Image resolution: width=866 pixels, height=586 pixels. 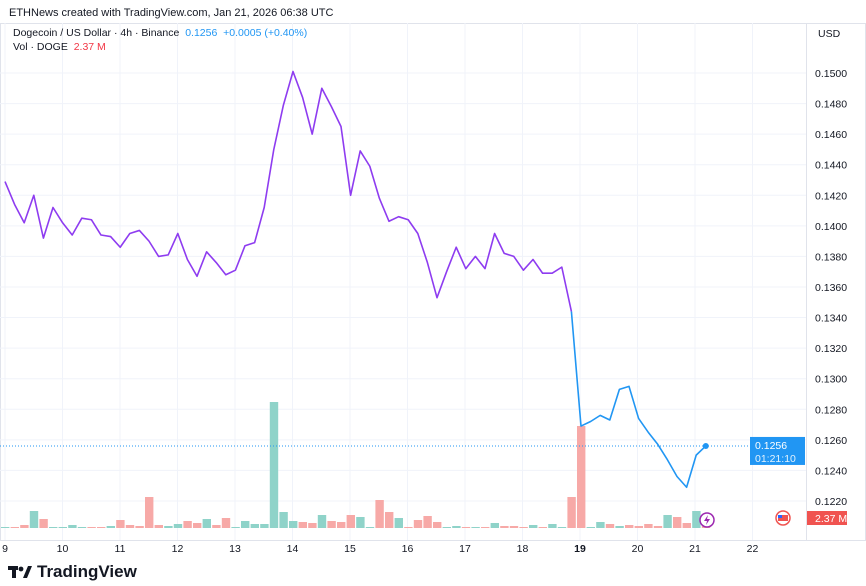 What do you see at coordinates (580, 549) in the screenshot?
I see `x-tick-label: 19` at bounding box center [580, 549].